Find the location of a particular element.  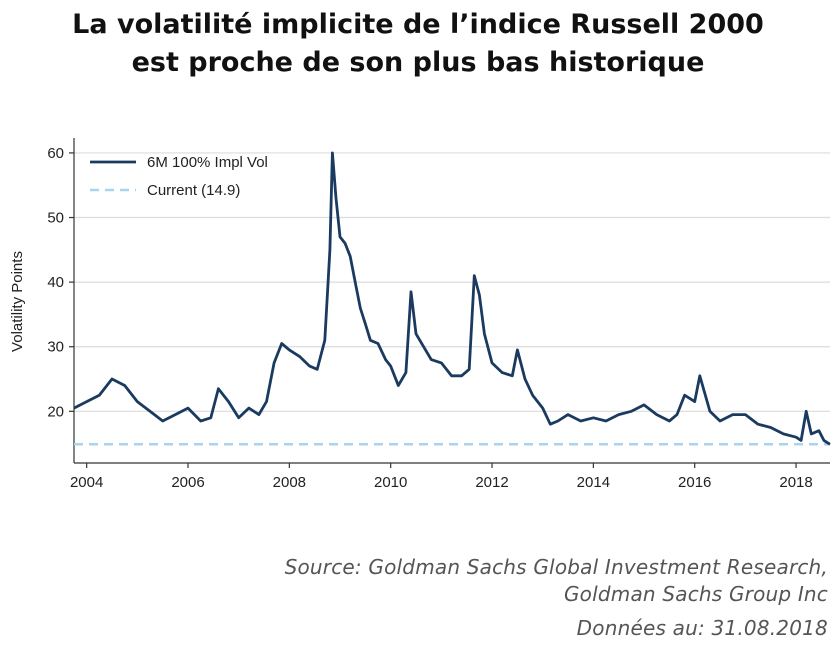

chart-title-line-2: est proche de son plus bas historique is located at coordinates (418, 62).